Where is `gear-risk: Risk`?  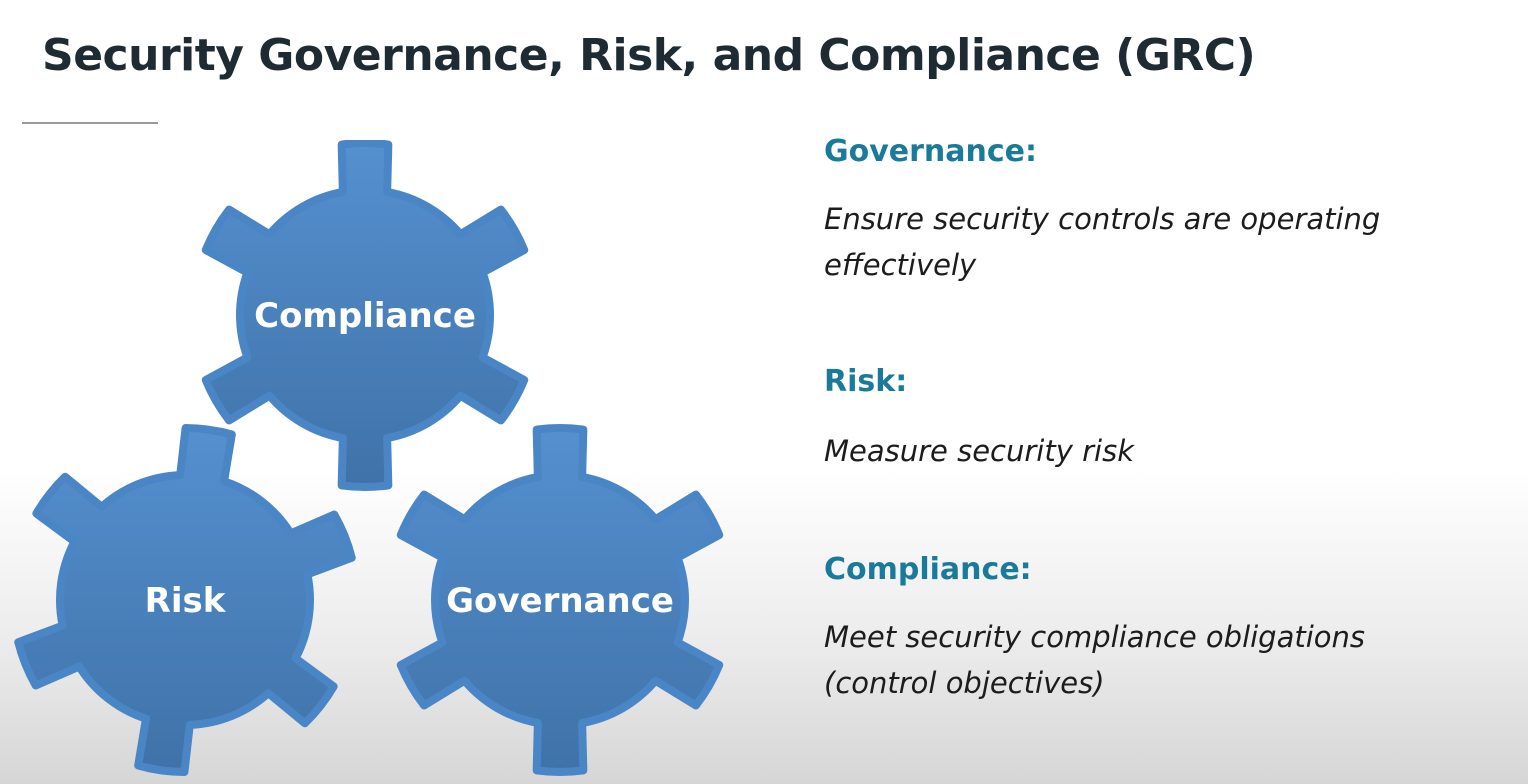
gear-risk: Risk is located at coordinates (185, 600).